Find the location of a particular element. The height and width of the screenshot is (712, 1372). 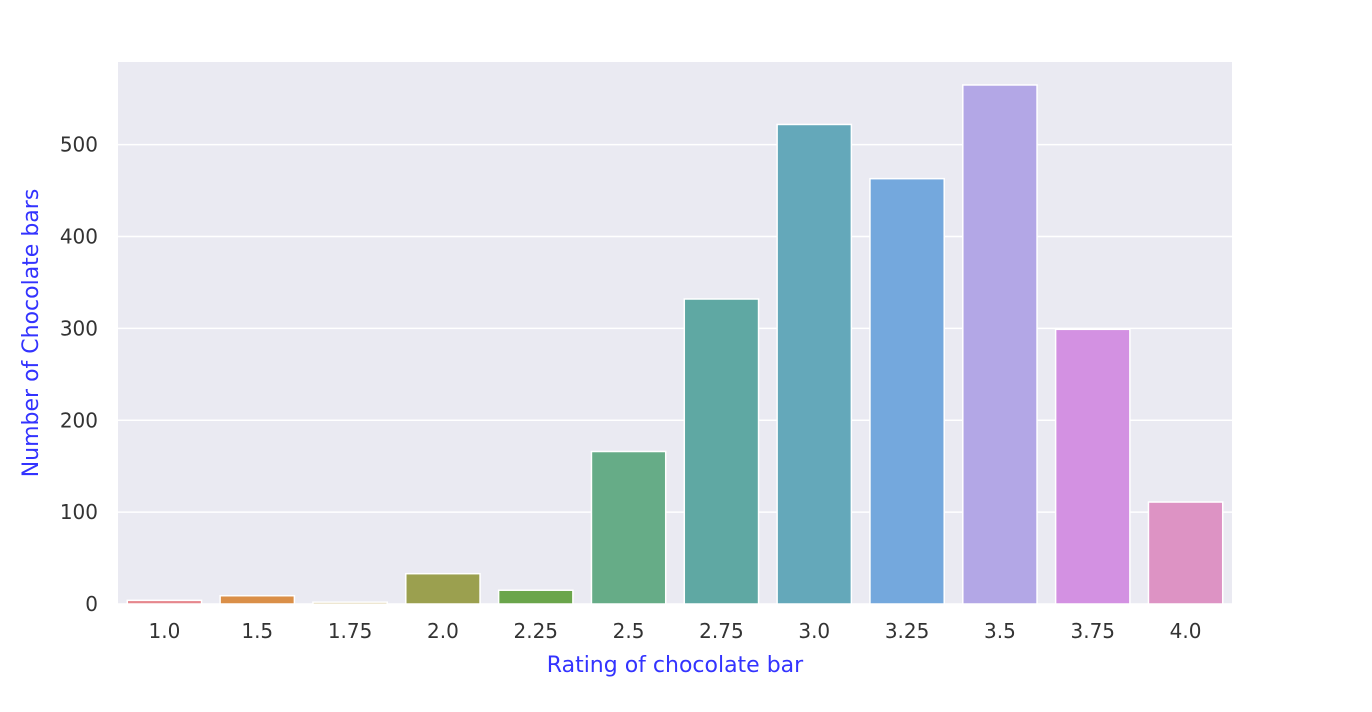

y-axis-label: Number of Chocolate bars is located at coordinates (31, 333).